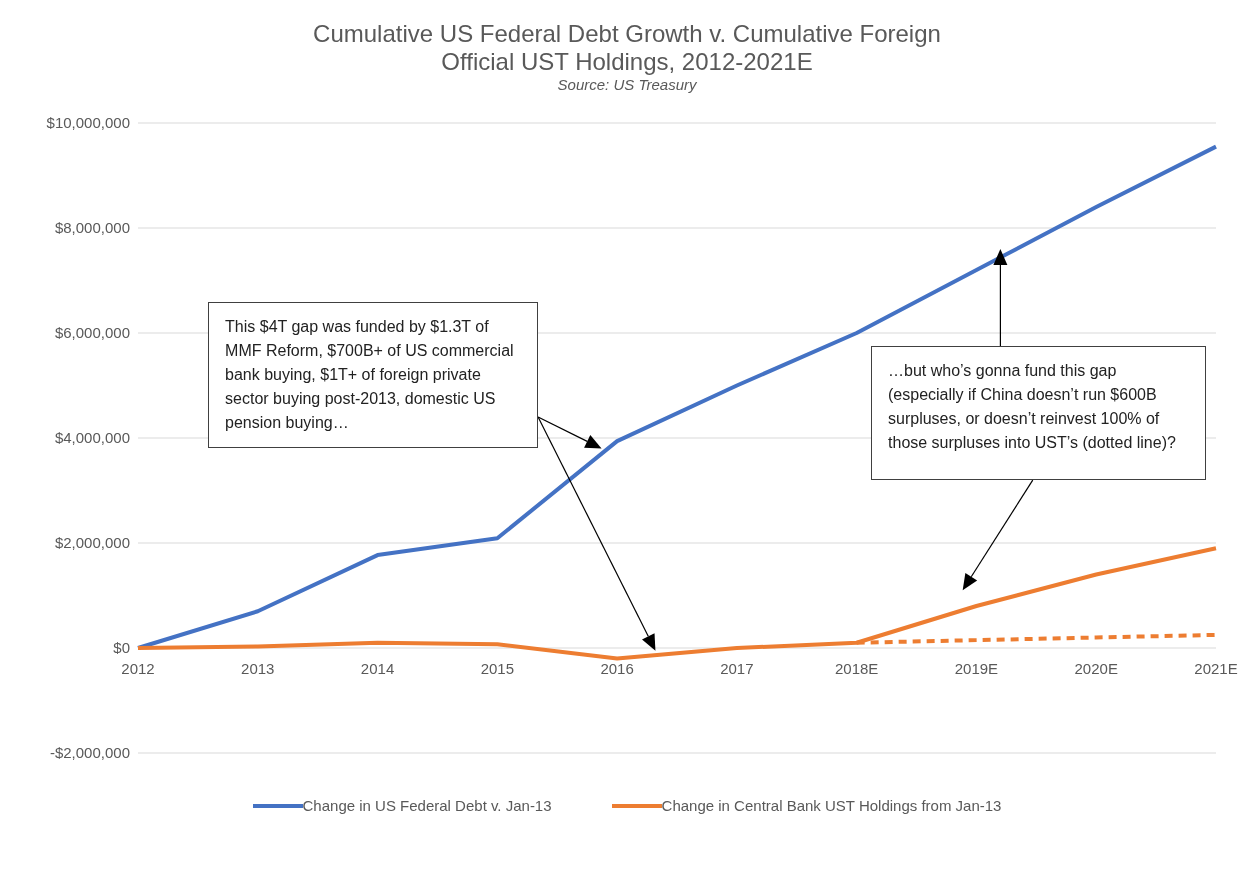  I want to click on x-tick-label: 2017, so click(737, 668).